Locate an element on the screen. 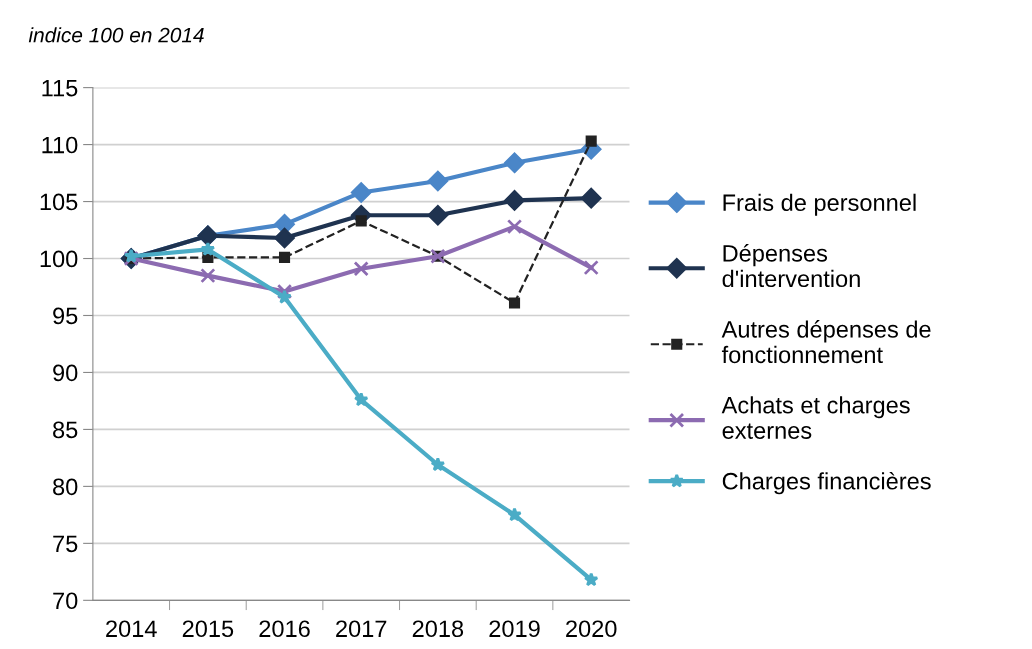  legend-label: Autres dépenses de fonctionnement is located at coordinates (826, 342).